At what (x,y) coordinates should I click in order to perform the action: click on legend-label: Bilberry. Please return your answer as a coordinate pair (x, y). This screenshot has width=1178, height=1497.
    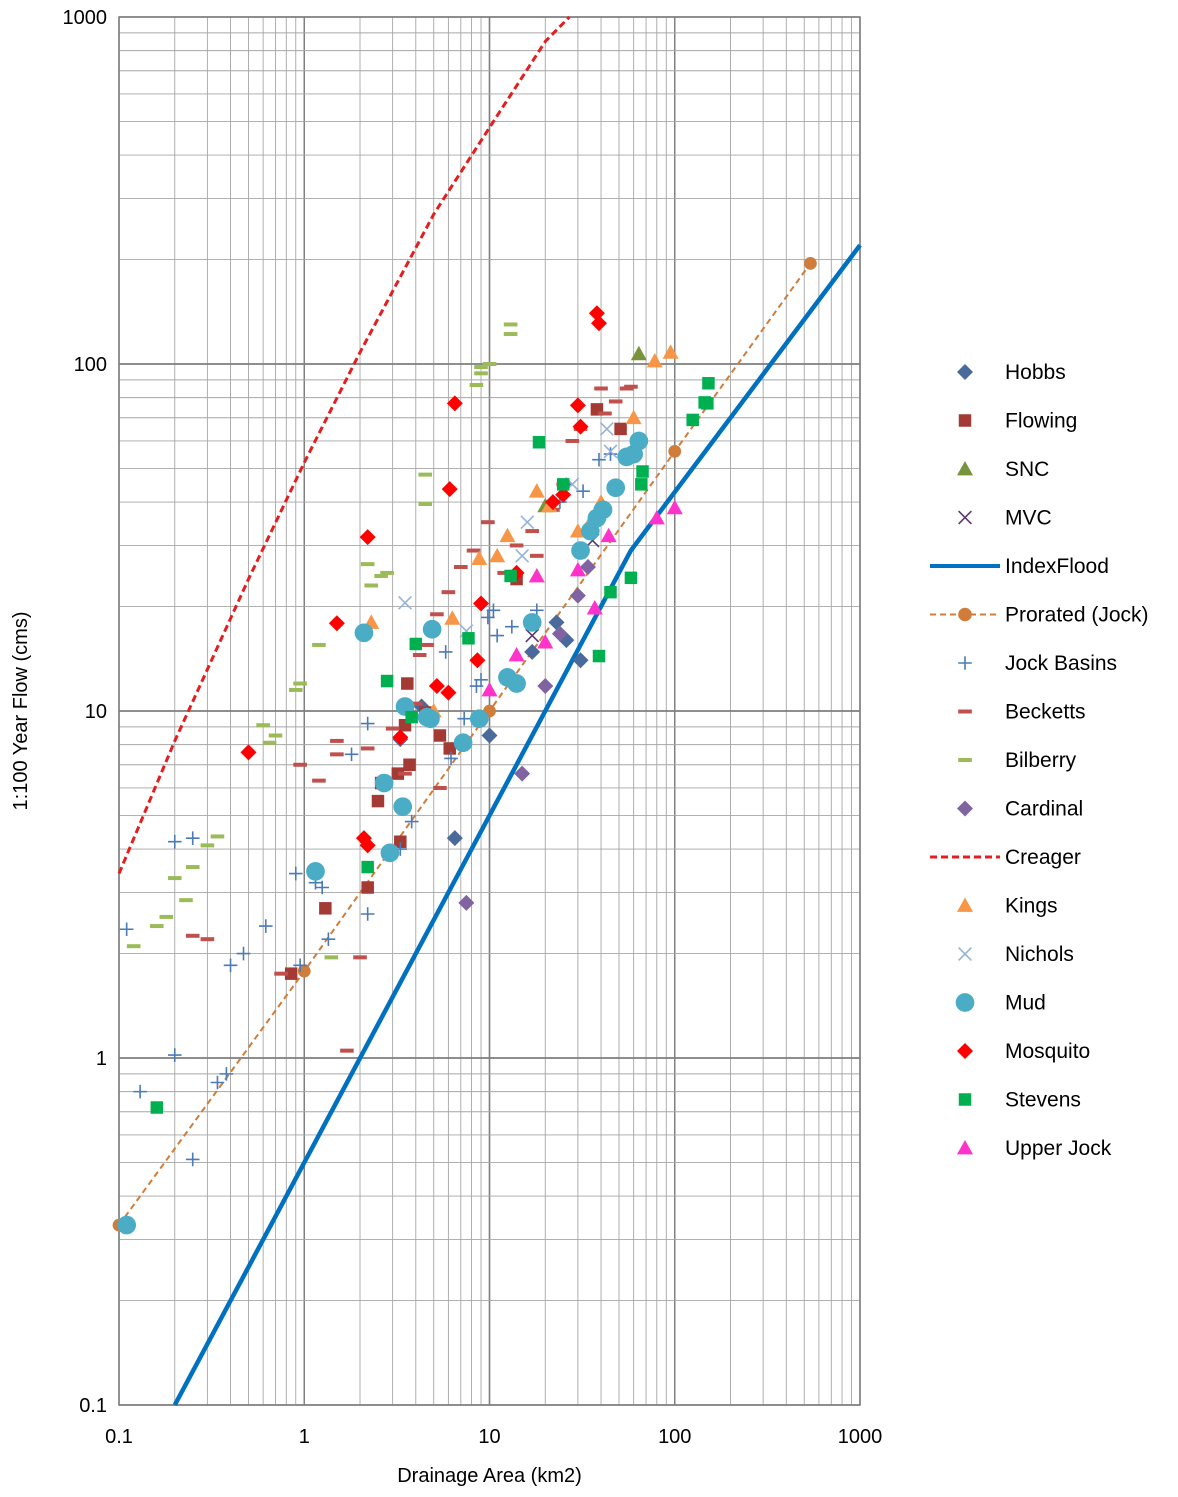
    Looking at the image, I should click on (1041, 760).